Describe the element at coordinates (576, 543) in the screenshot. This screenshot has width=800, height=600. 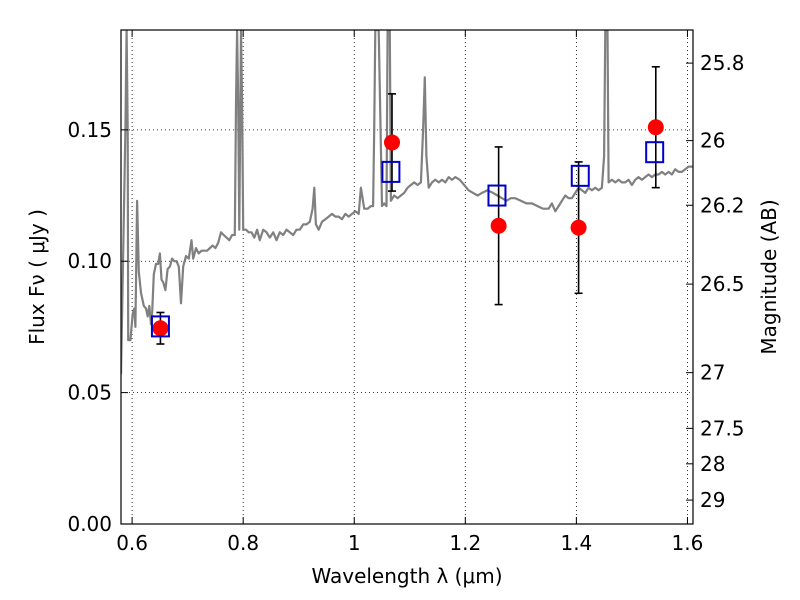
I see `x-tick-label: 1.4` at that location.